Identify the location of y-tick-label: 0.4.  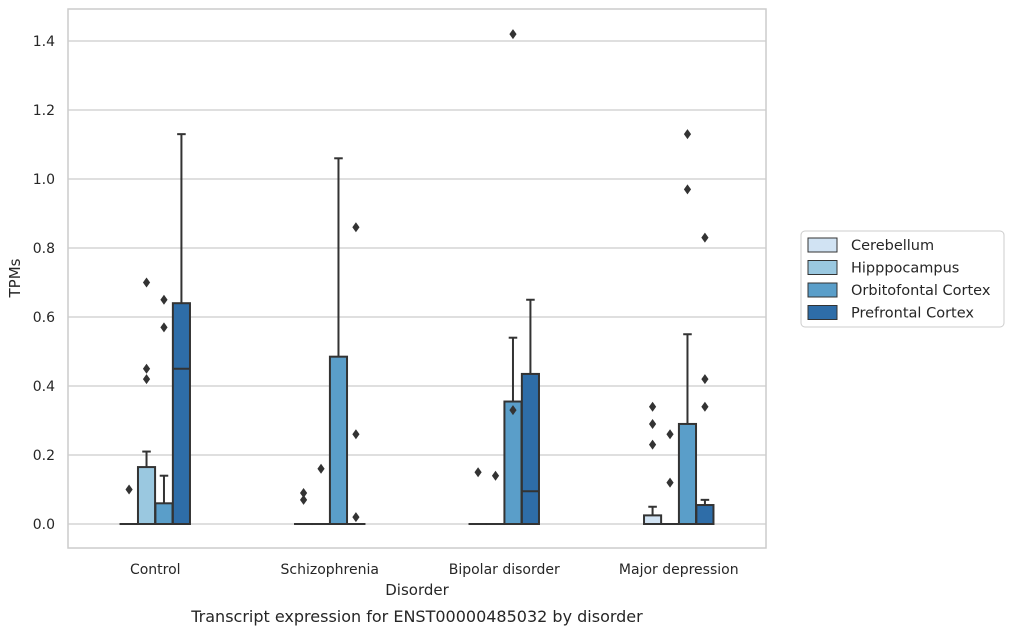
(44, 387).